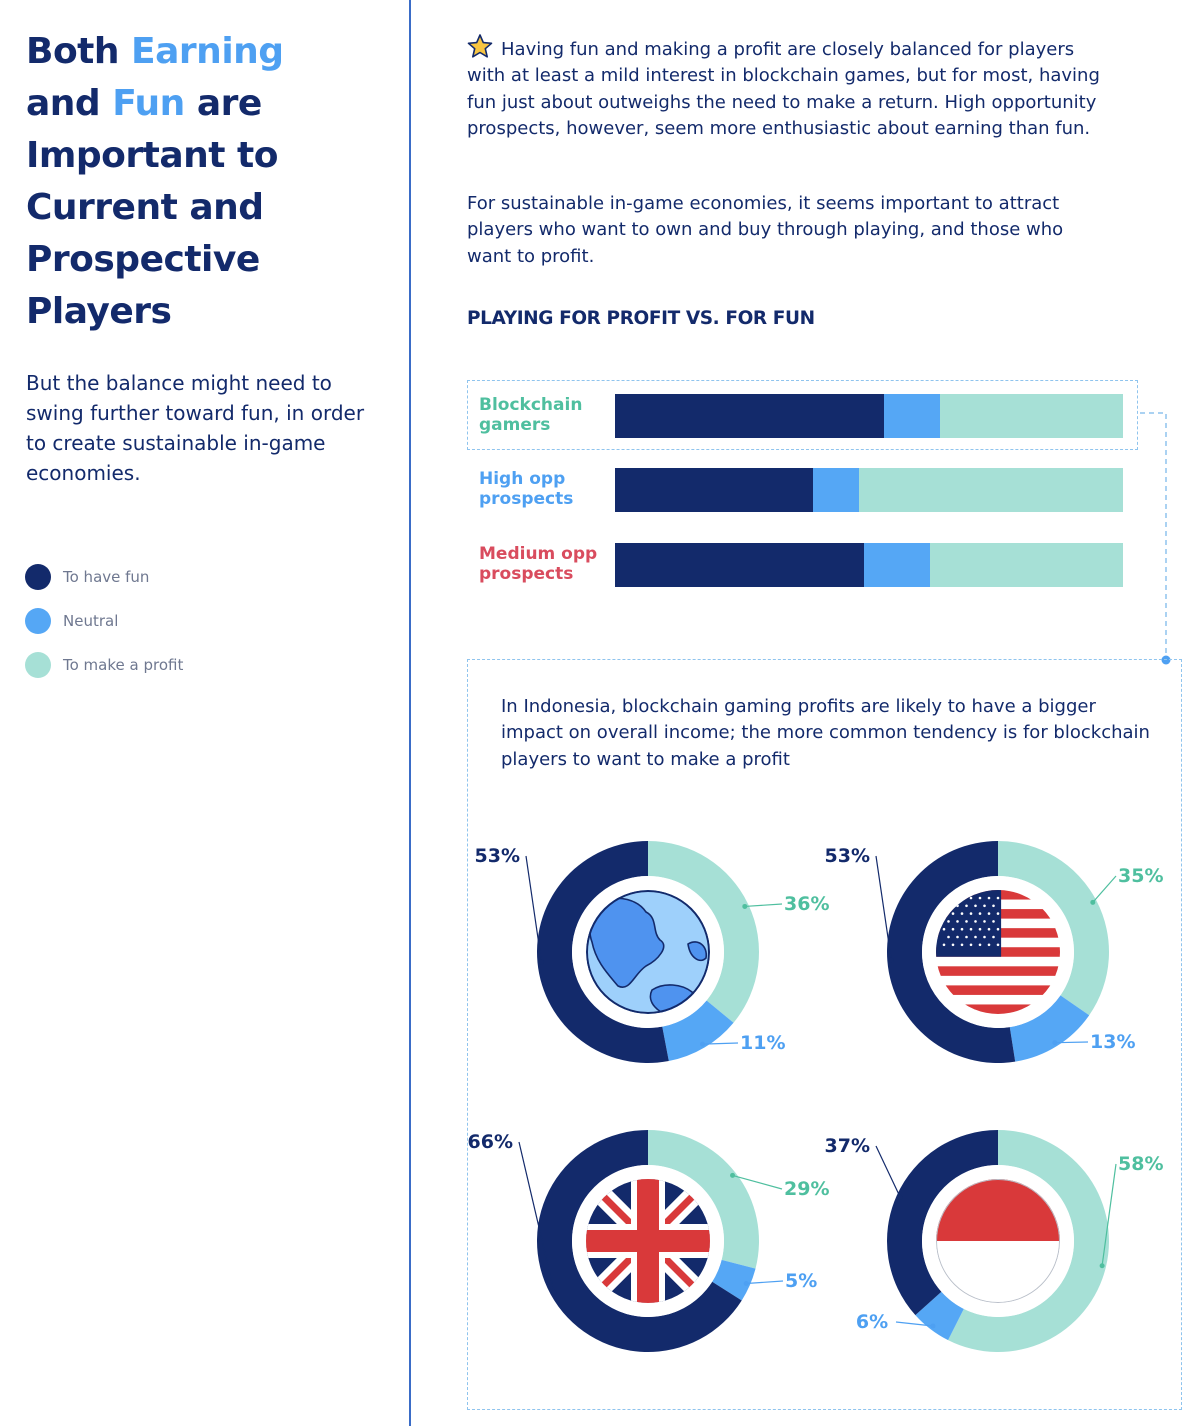 This screenshot has height=1426, width=1198. What do you see at coordinates (1140, 876) in the screenshot?
I see `donut-value-label: 35%` at bounding box center [1140, 876].